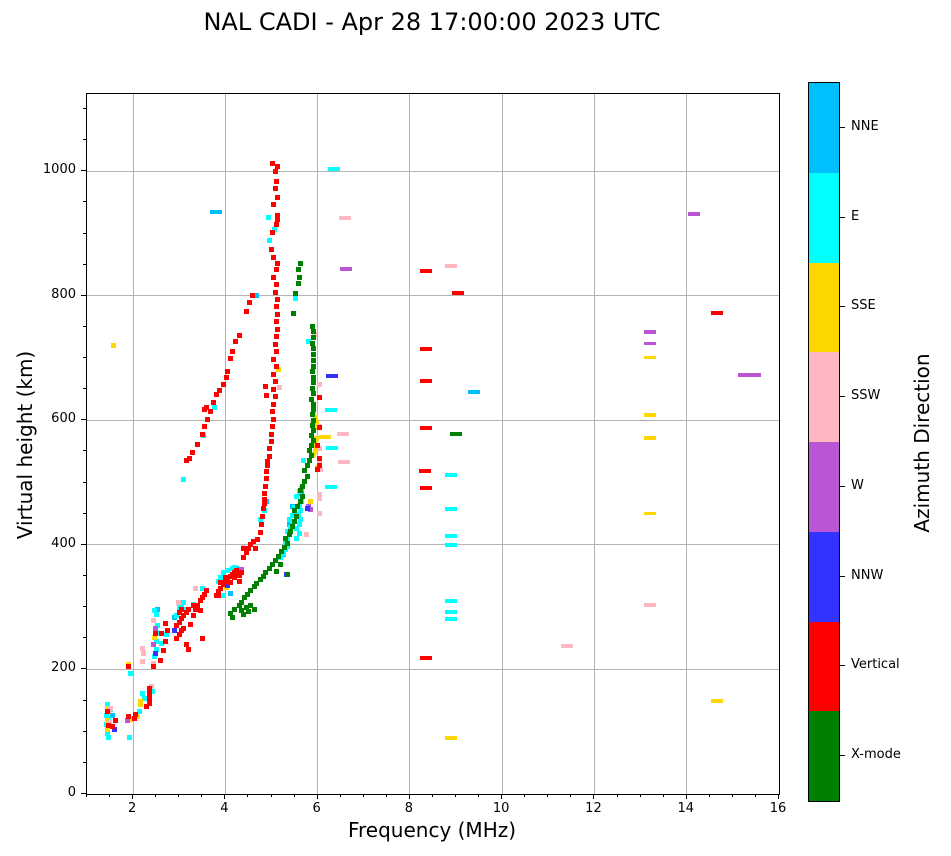 The height and width of the screenshot is (856, 951). What do you see at coordinates (594, 444) in the screenshot?
I see `gridline-vertical` at bounding box center [594, 444].